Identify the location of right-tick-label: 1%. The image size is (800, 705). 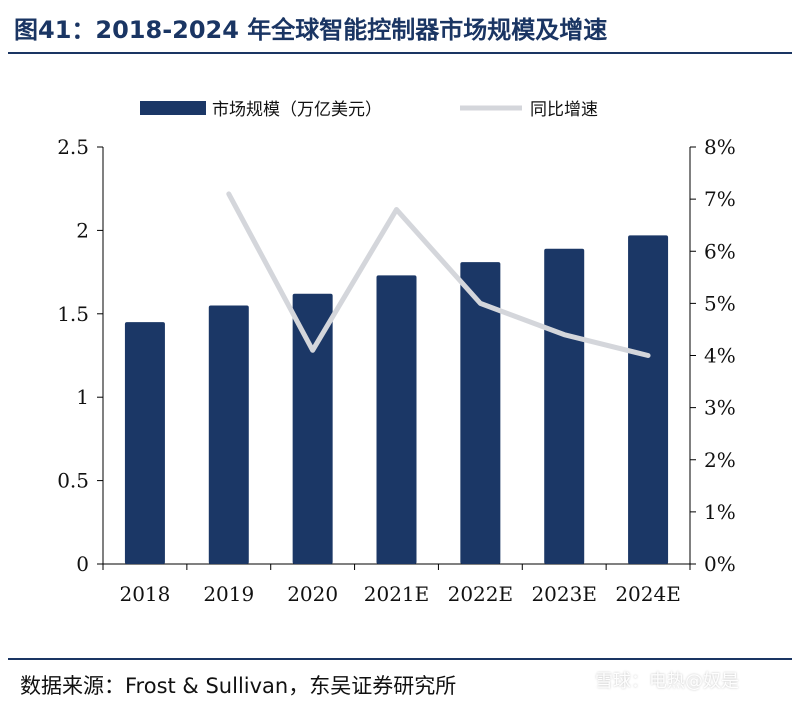
(720, 512).